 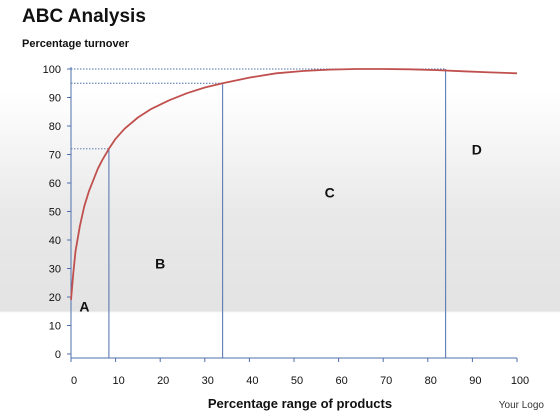 I want to click on y-tick-label: 50, so click(x=55, y=213).